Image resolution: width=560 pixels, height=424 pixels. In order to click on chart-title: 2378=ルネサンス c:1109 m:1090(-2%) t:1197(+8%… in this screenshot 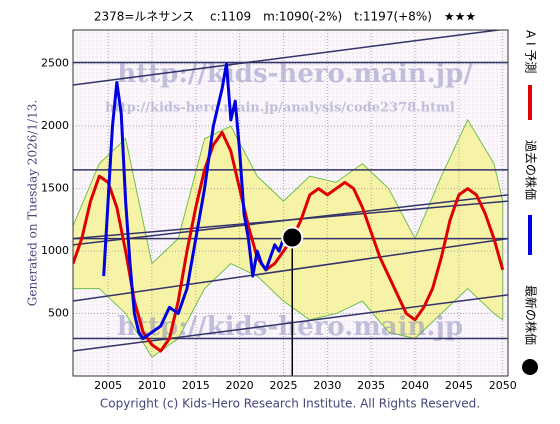, I will do `click(285, 17)`.